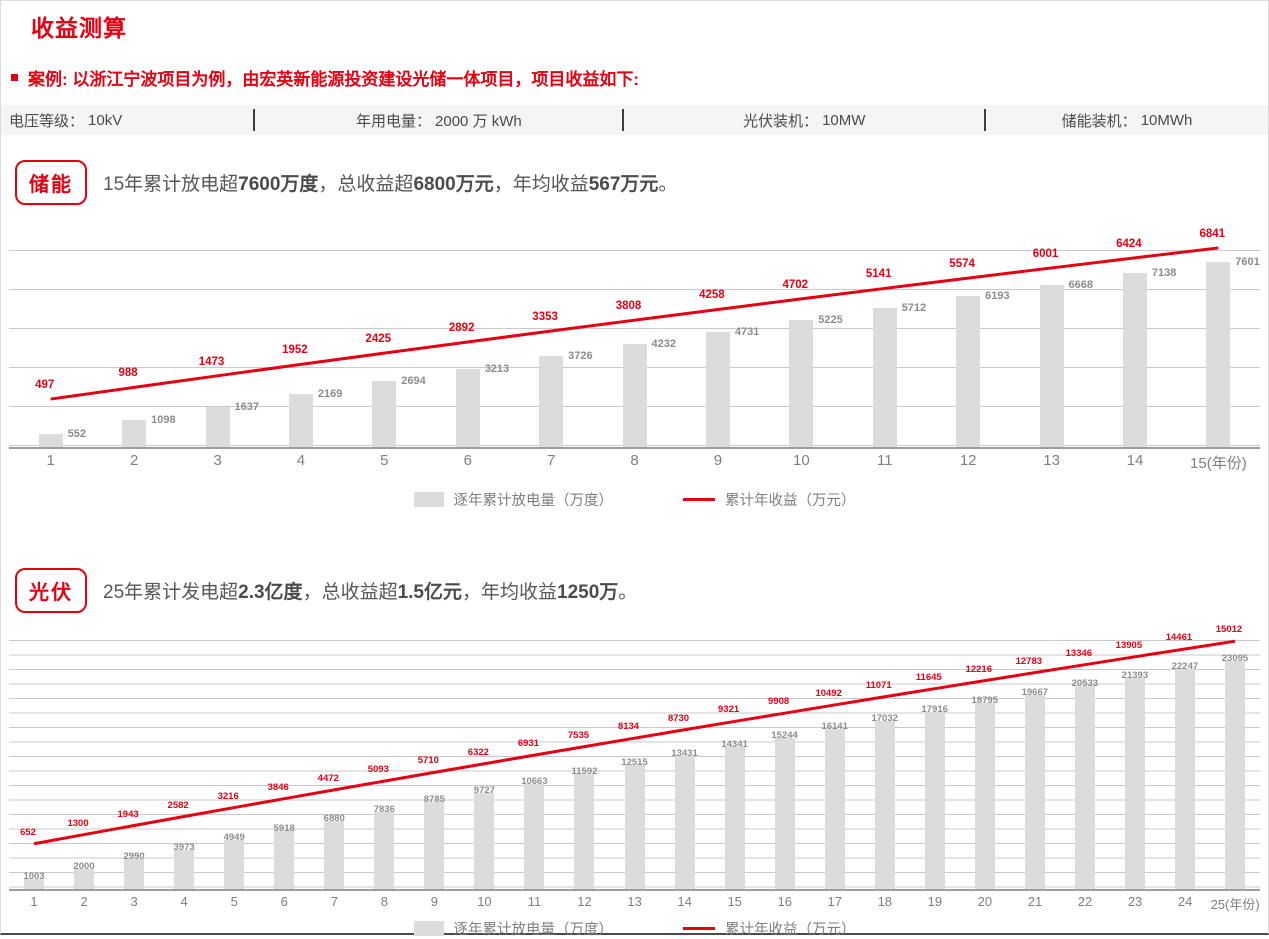 This screenshot has height=939, width=1269. Describe the element at coordinates (781, 121) in the screenshot. I see `info-pv-capacity-label: 光伏装机：` at that location.